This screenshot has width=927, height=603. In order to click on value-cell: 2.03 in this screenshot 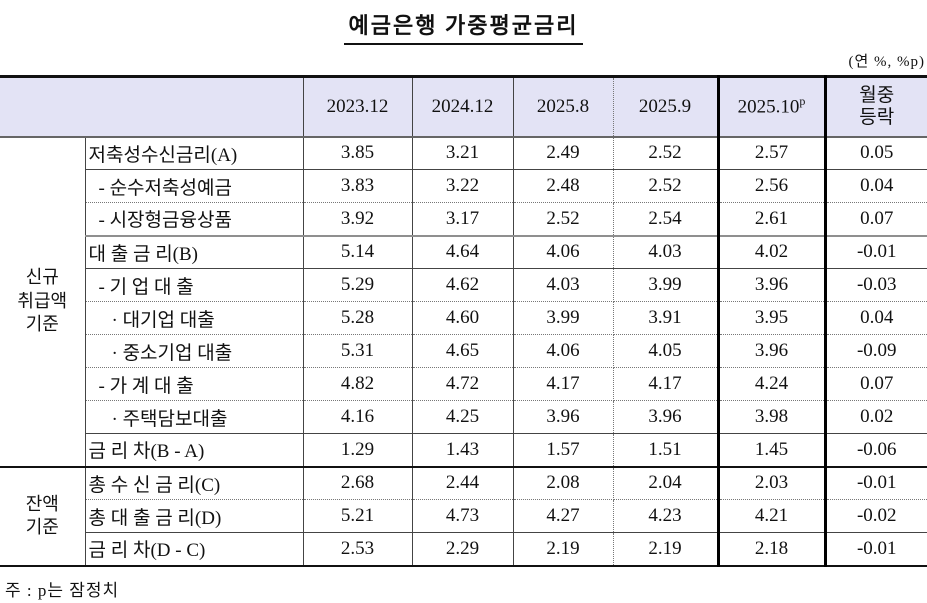, I will do `click(771, 483)`.